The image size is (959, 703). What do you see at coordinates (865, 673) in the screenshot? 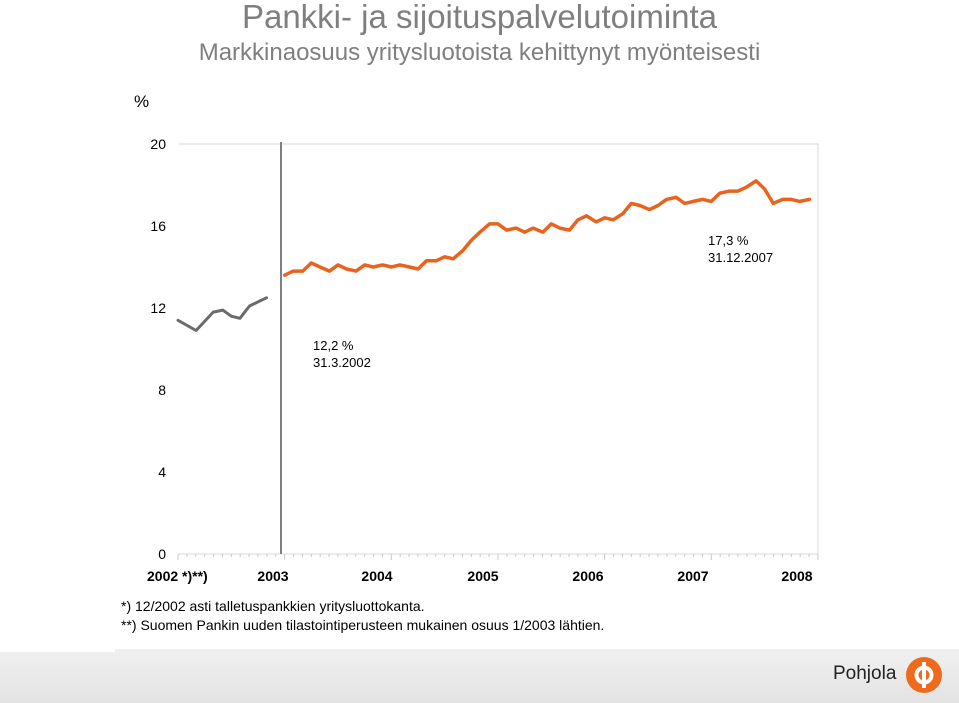
I see `brand-name: Pohjola` at bounding box center [865, 673].